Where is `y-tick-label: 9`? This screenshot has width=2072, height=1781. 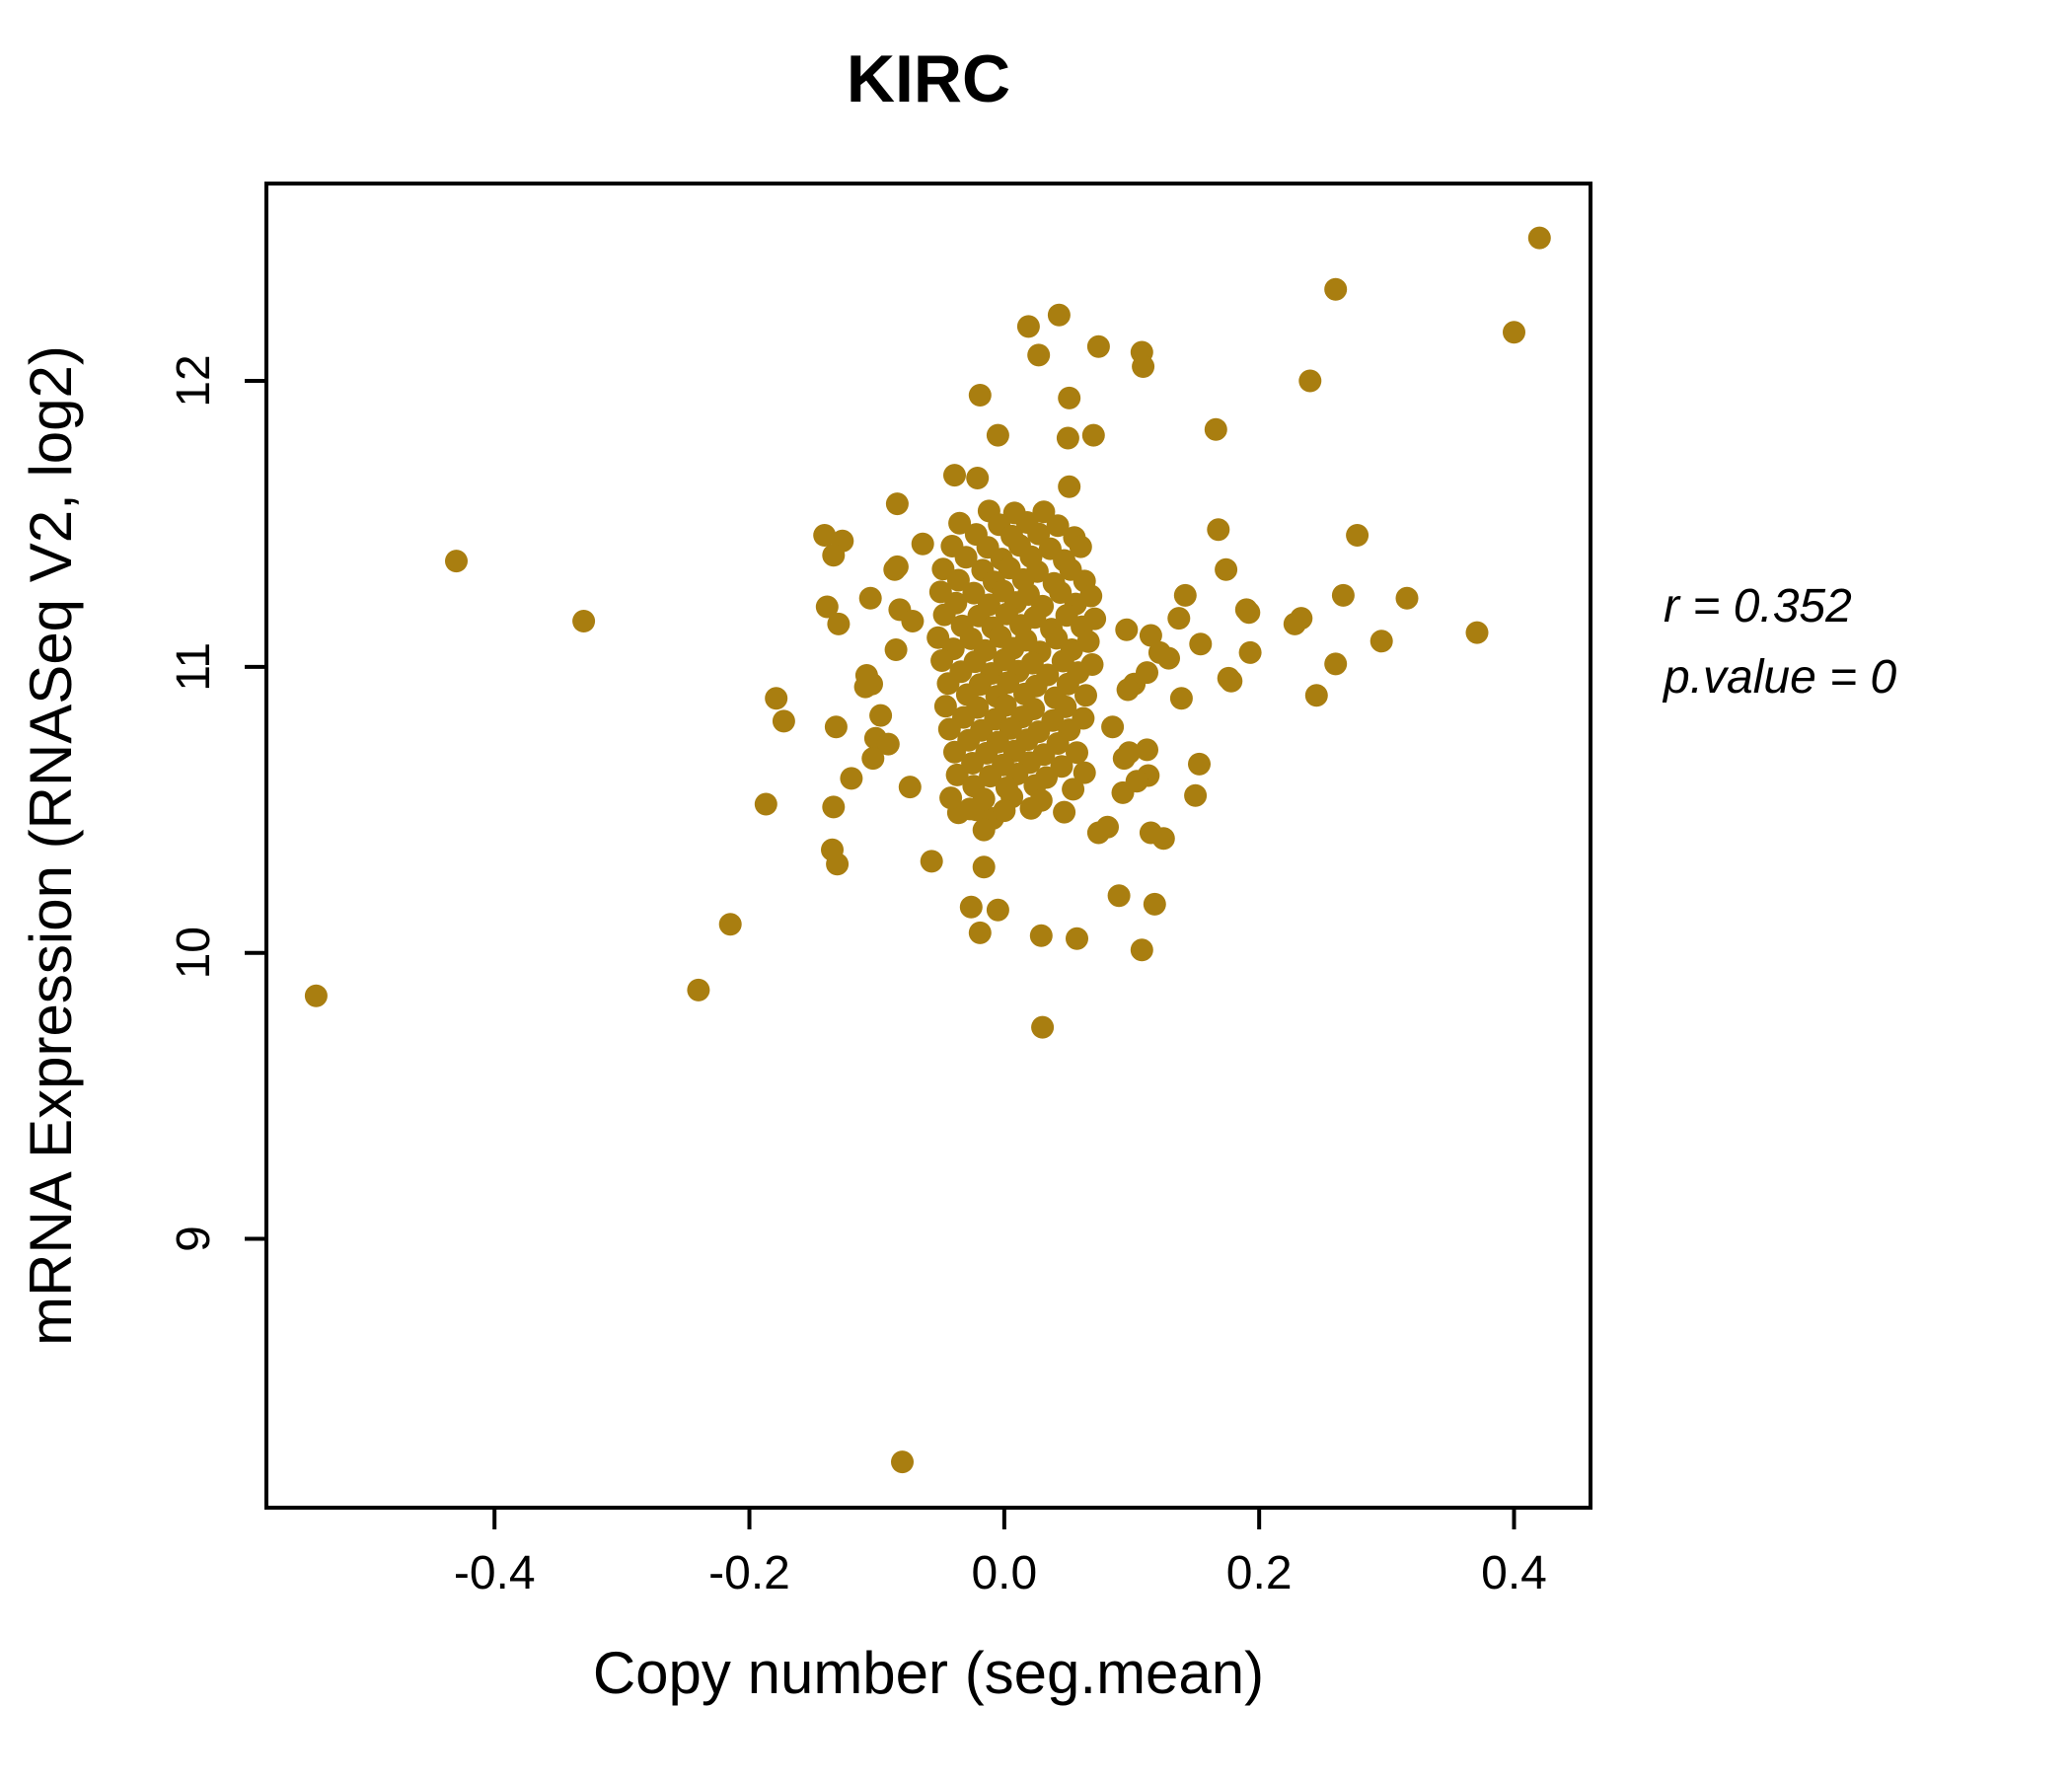 y-tick-label: 9 is located at coordinates (194, 1238).